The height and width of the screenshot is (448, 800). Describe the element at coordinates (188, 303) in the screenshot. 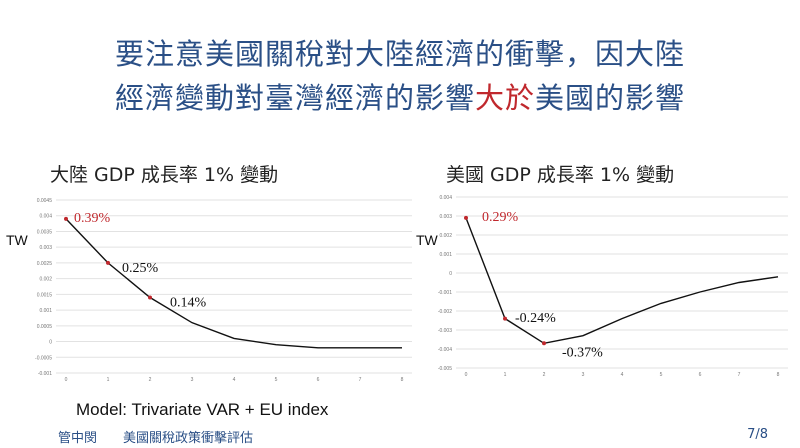

I see `data-label: 0.14%` at that location.